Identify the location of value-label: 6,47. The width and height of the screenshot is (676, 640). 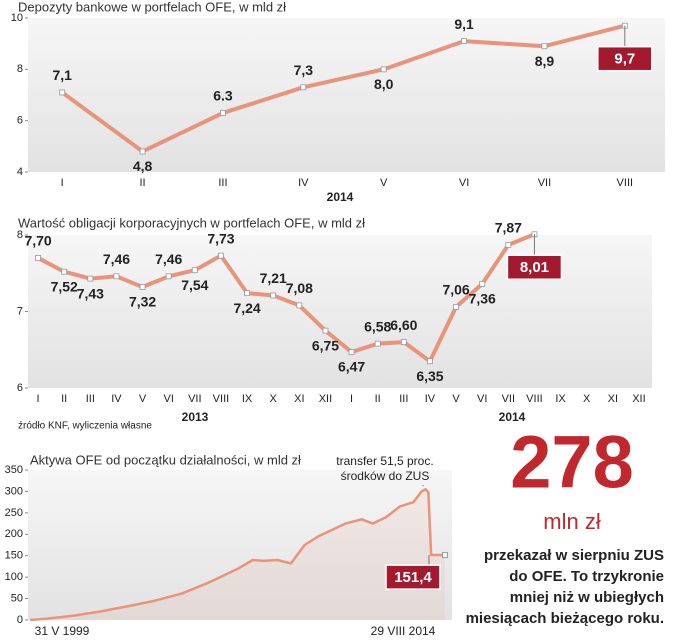
(351, 367).